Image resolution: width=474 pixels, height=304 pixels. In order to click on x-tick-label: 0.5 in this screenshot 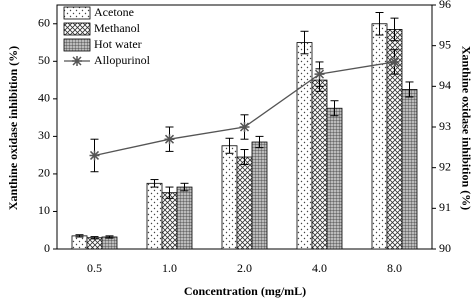, I will do `click(94, 268)`.